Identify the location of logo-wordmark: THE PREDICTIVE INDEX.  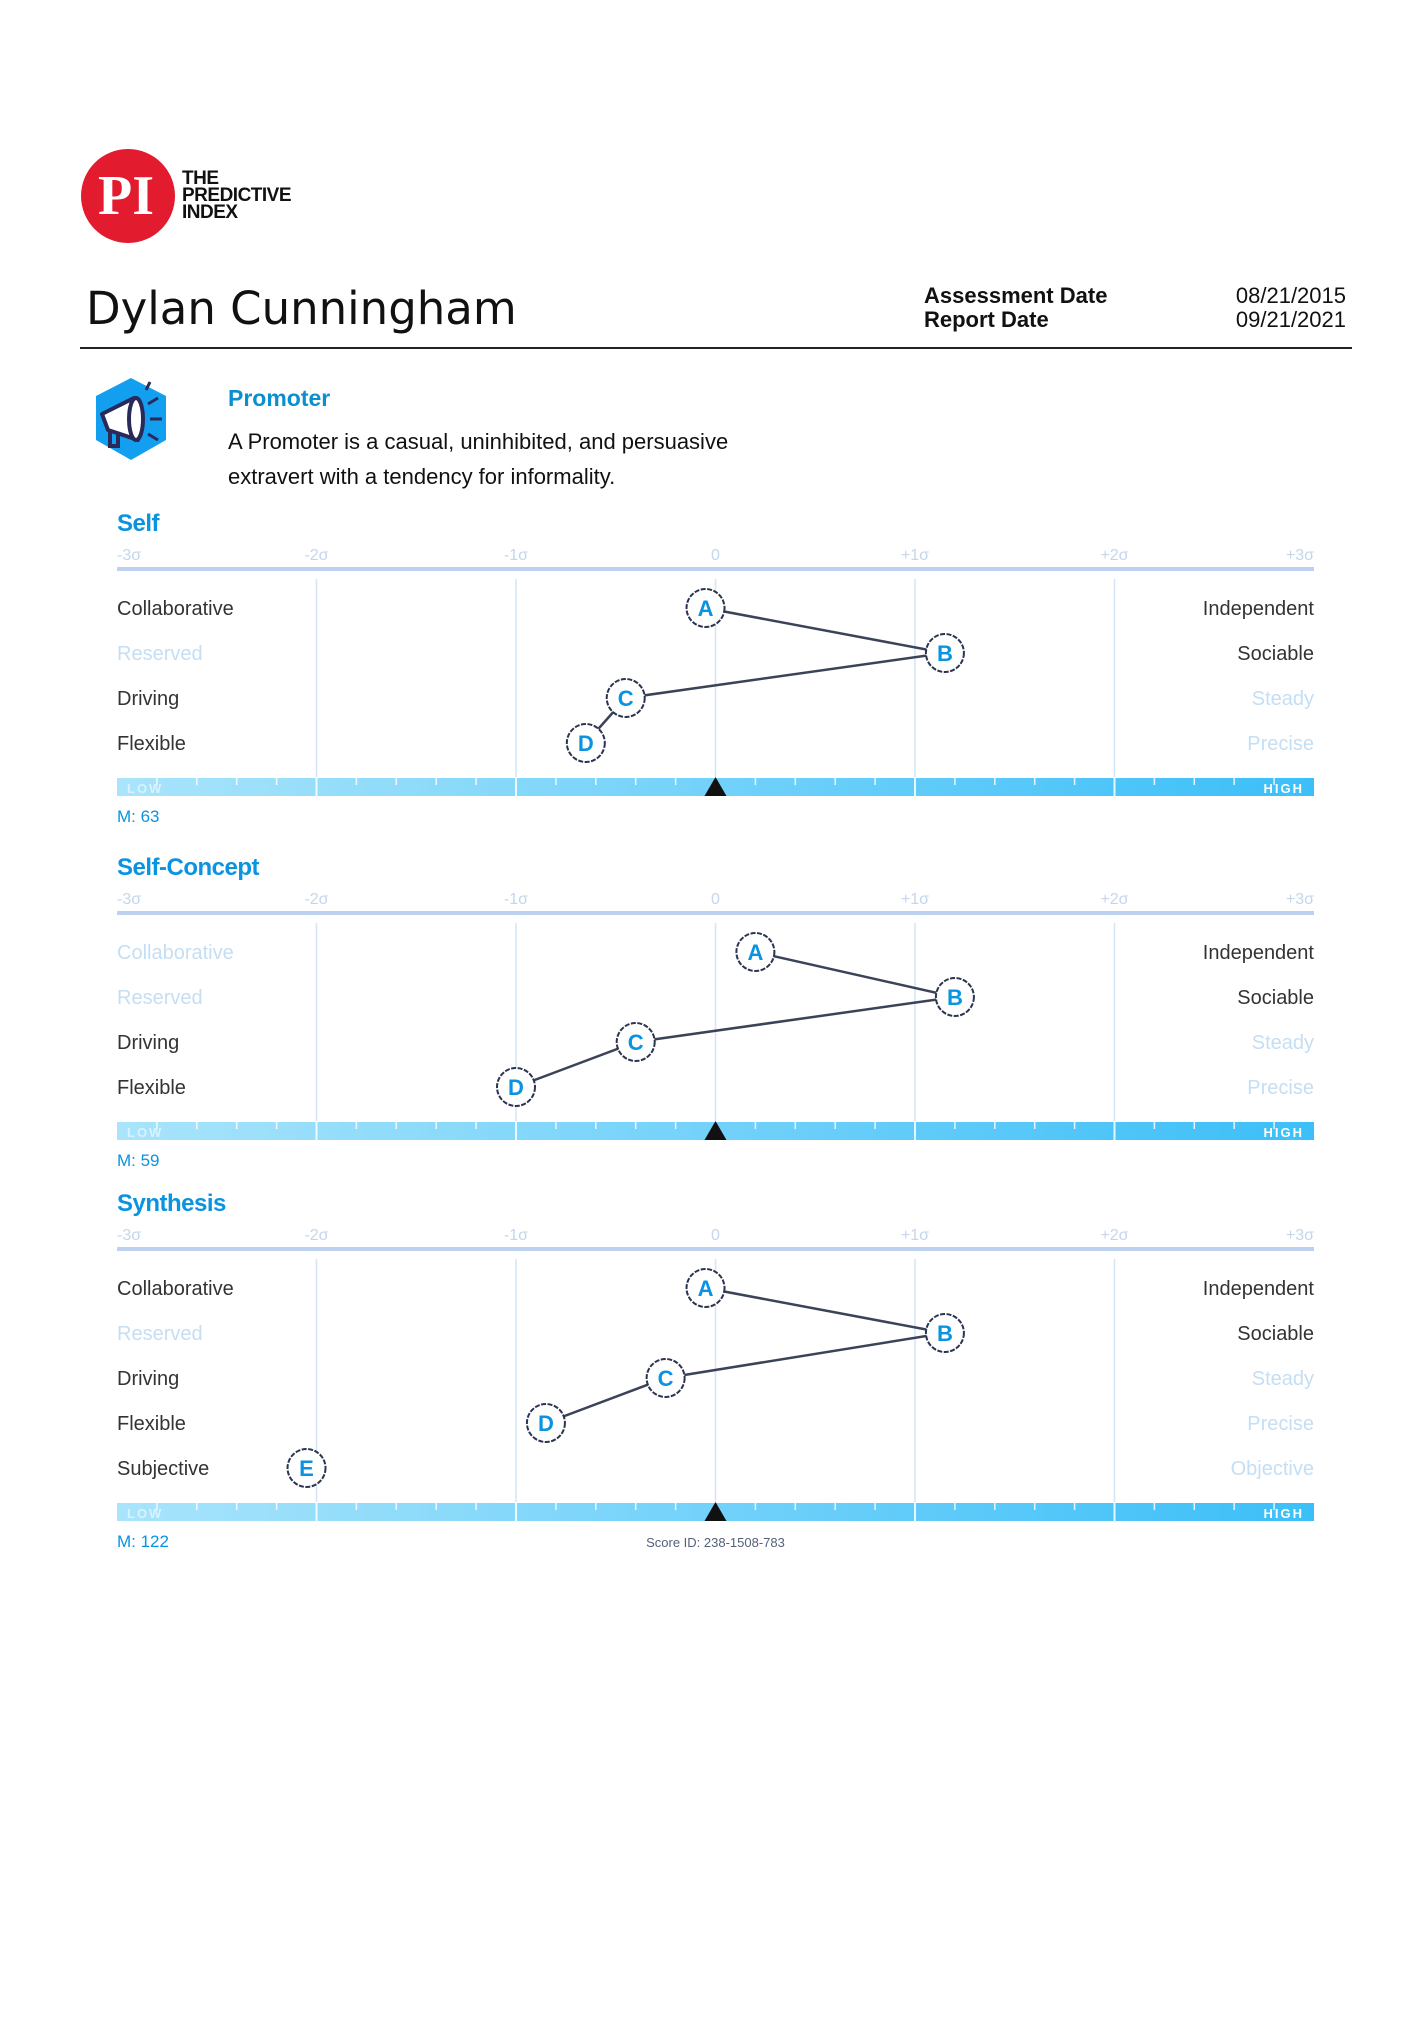
(237, 195).